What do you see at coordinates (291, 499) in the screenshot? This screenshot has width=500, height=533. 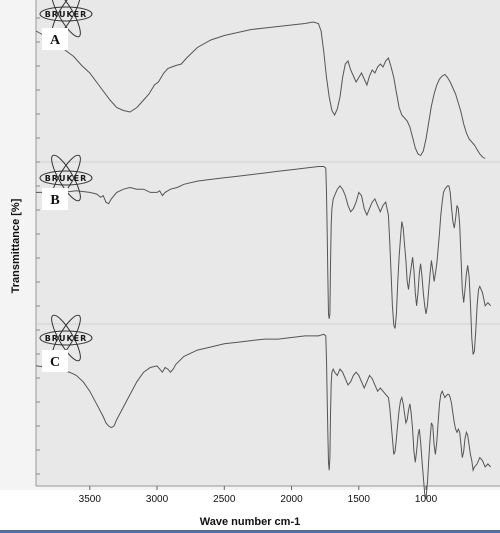 I see `x-tick-label: 2000` at bounding box center [291, 499].